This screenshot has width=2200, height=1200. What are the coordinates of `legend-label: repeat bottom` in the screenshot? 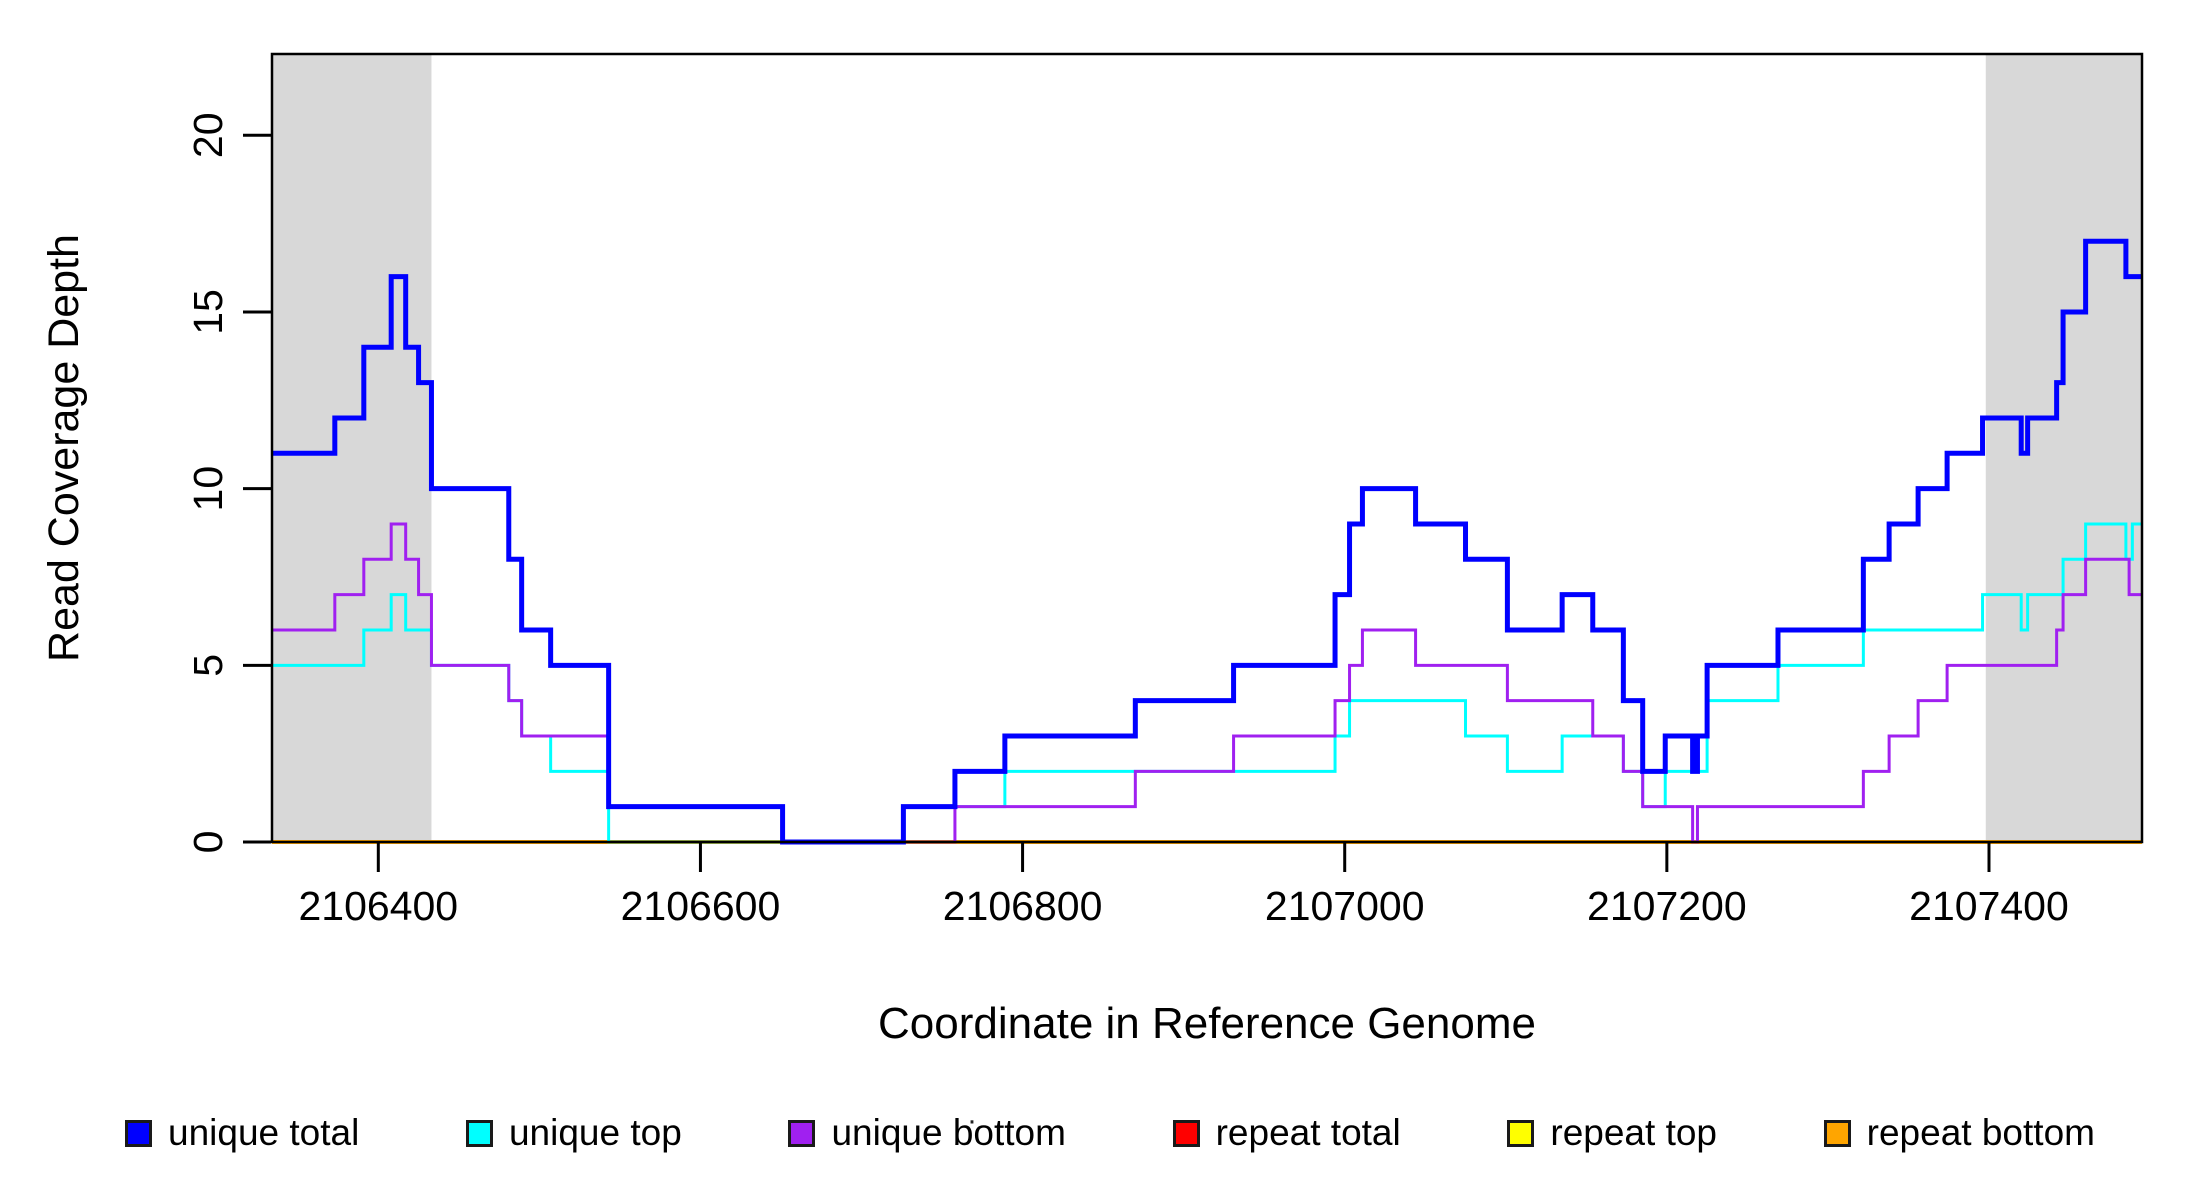 It's located at (1980, 1132).